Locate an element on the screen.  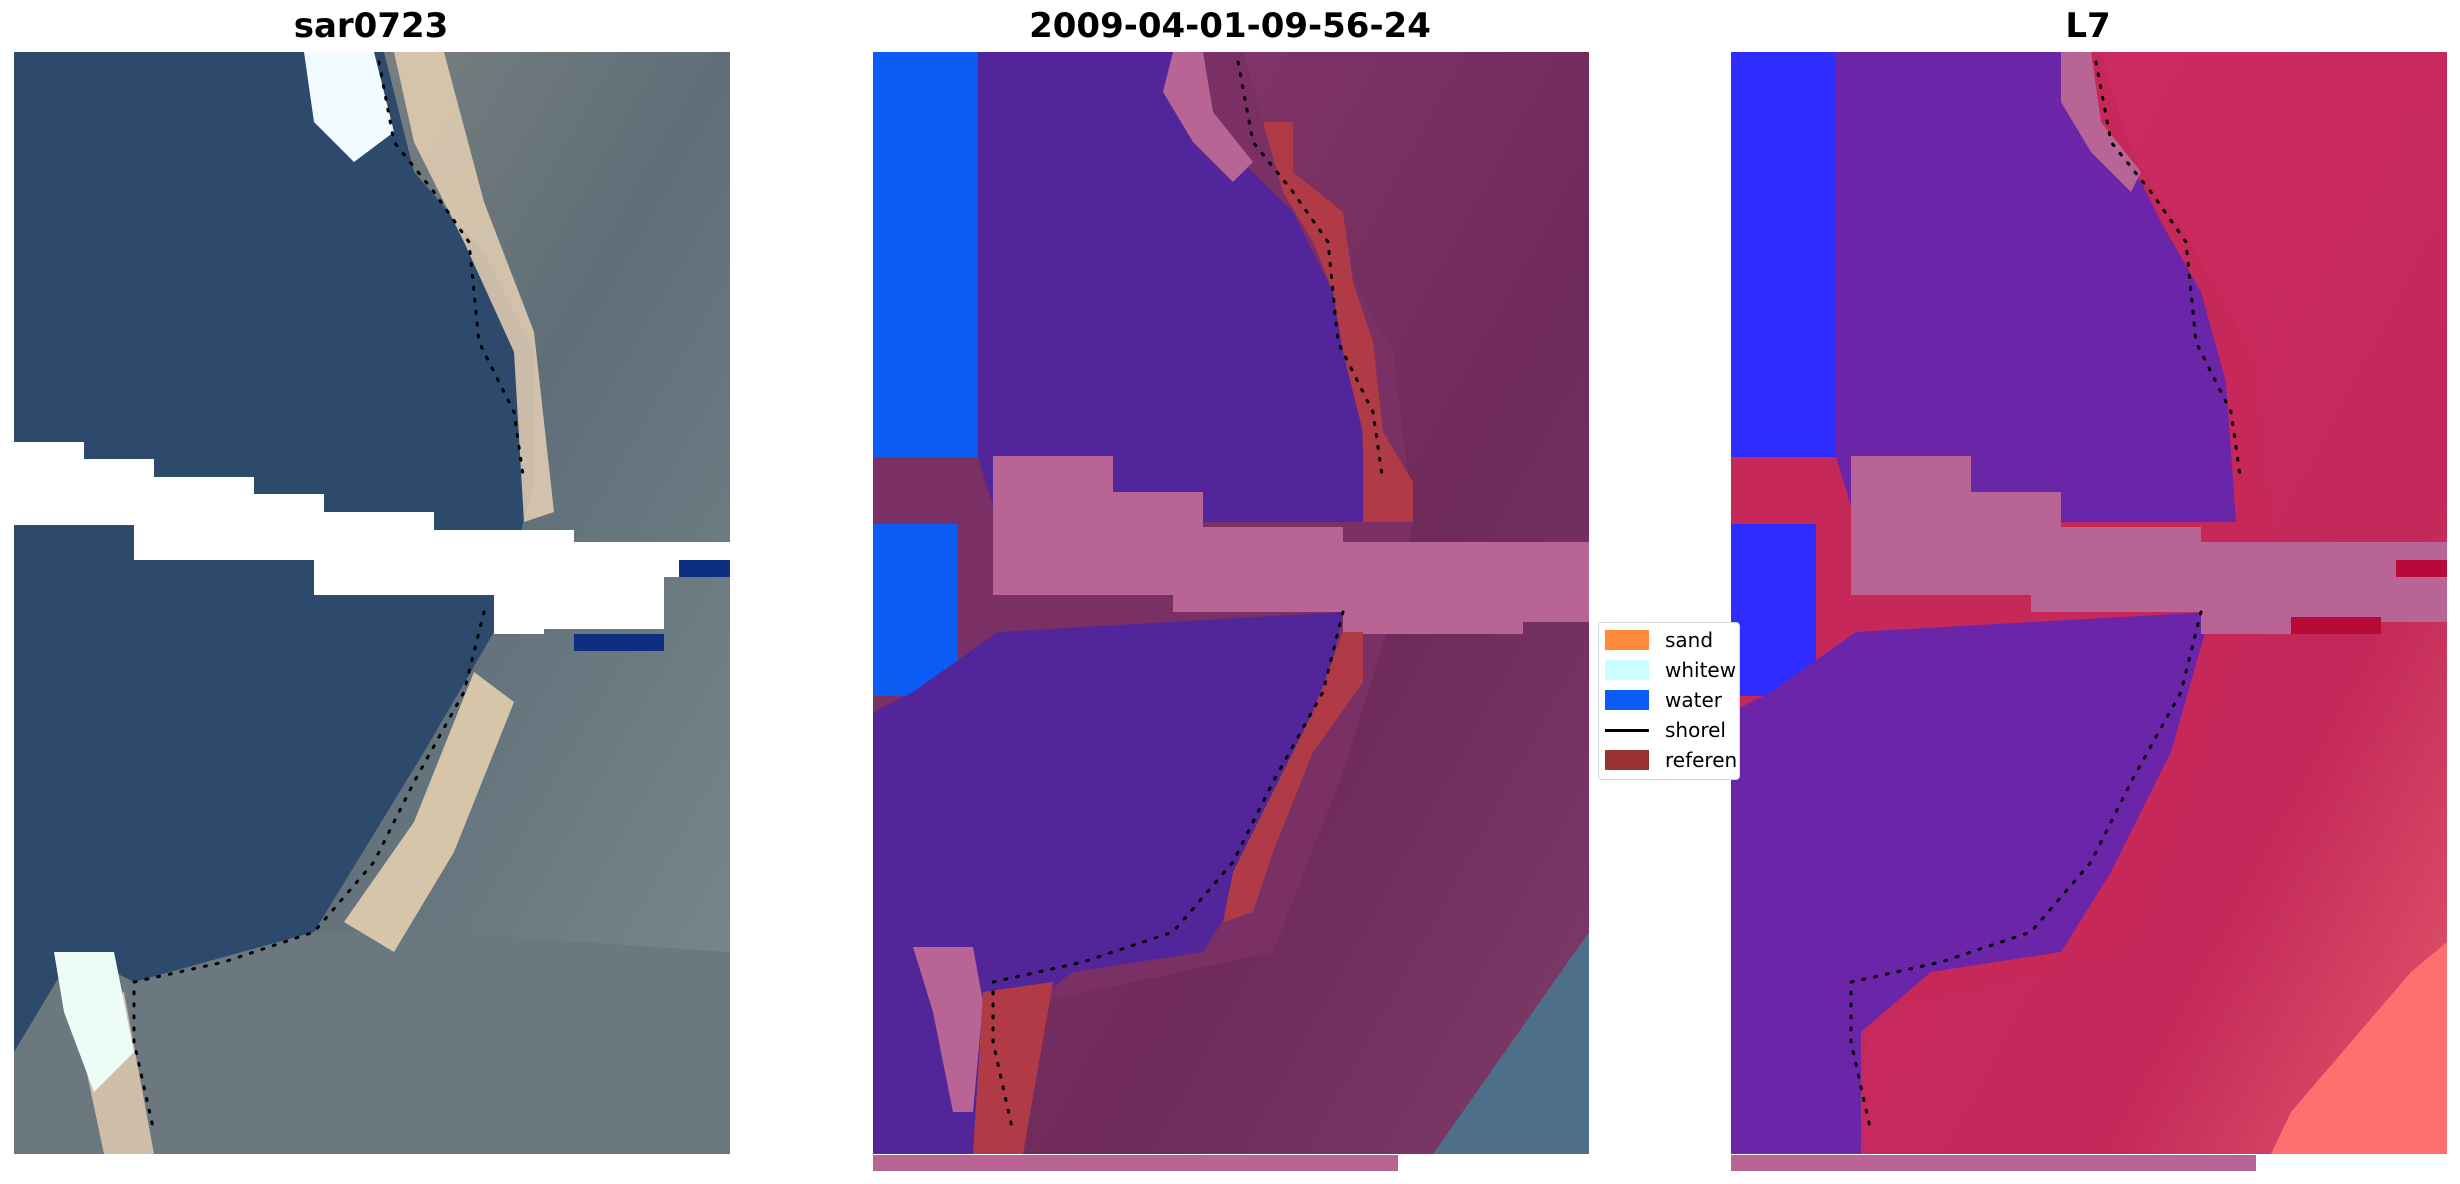
whitewater-swatch is located at coordinates (1627, 670).